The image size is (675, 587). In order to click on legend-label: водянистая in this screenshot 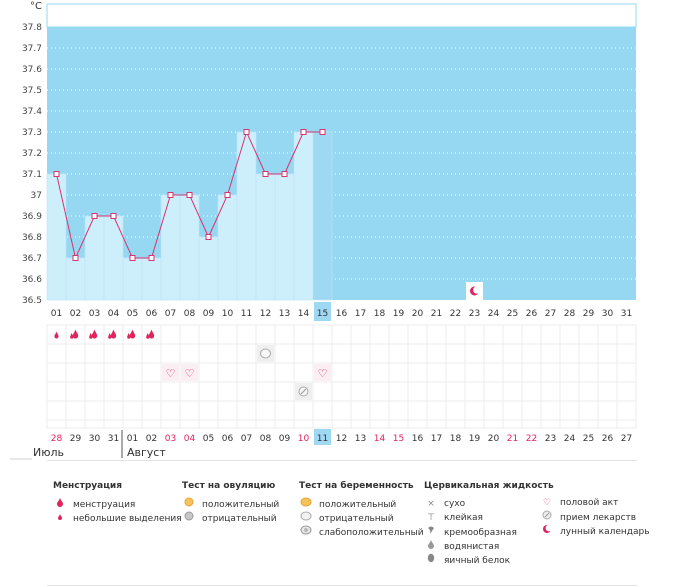, I will do `click(472, 547)`.